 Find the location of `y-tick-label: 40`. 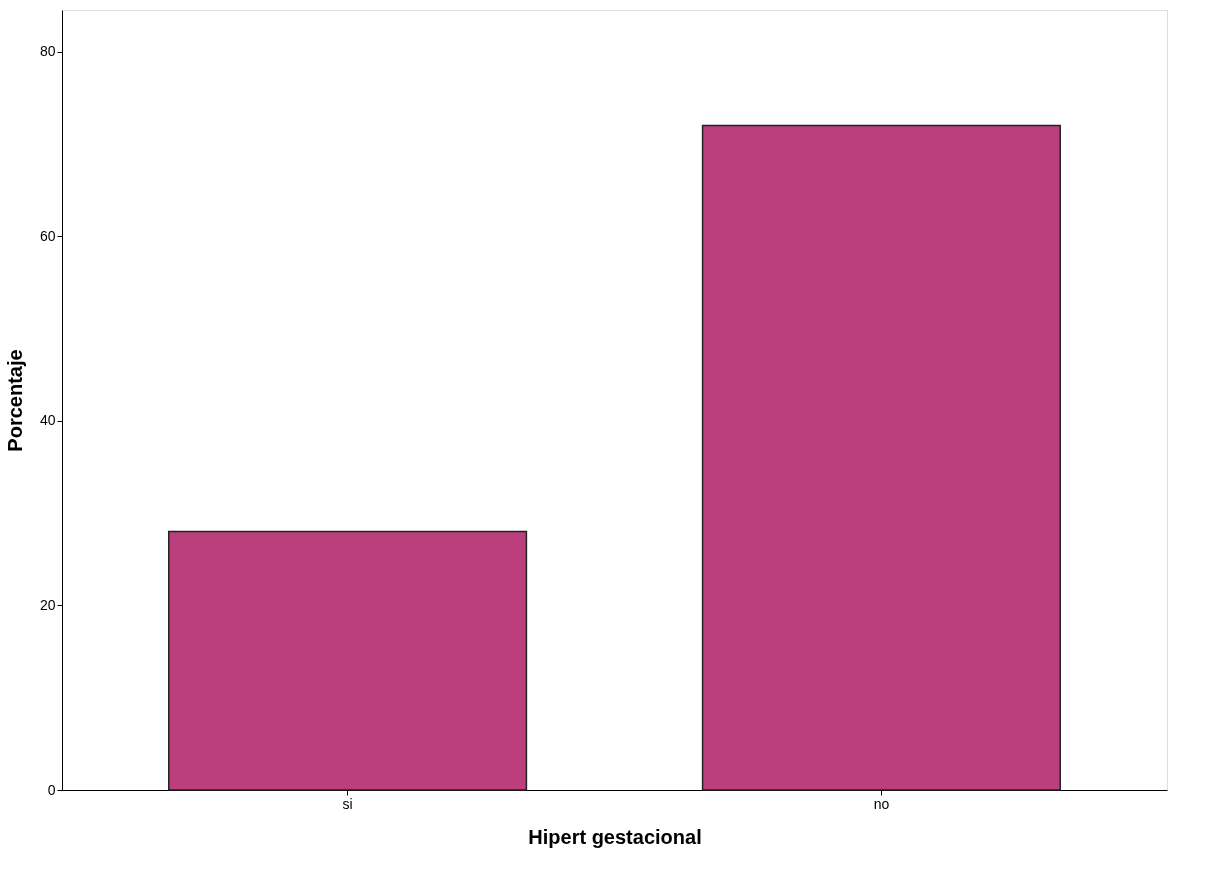

y-tick-label: 40 is located at coordinates (47, 420).